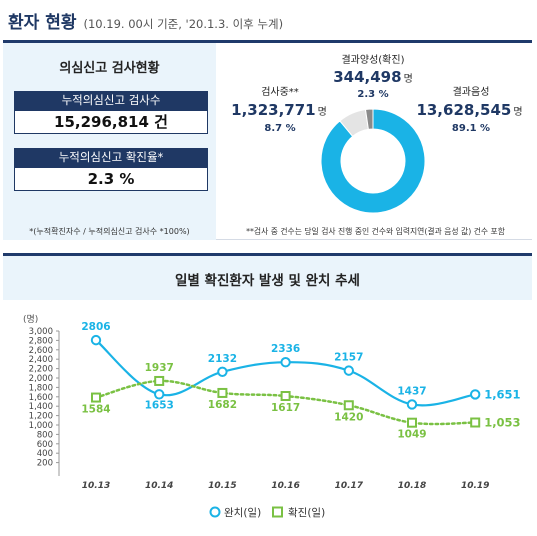 This screenshot has width=537, height=536. What do you see at coordinates (222, 486) in the screenshot?
I see `x-tick-label: 10.15` at bounding box center [222, 486].